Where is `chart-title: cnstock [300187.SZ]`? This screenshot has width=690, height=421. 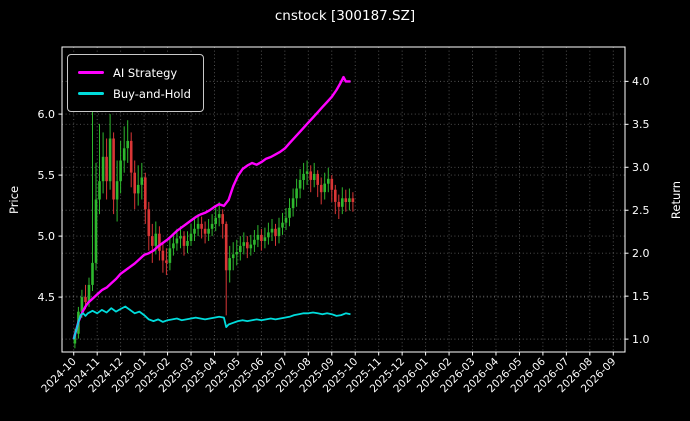 chart-title: cnstock [300187.SZ] is located at coordinates (345, 16).